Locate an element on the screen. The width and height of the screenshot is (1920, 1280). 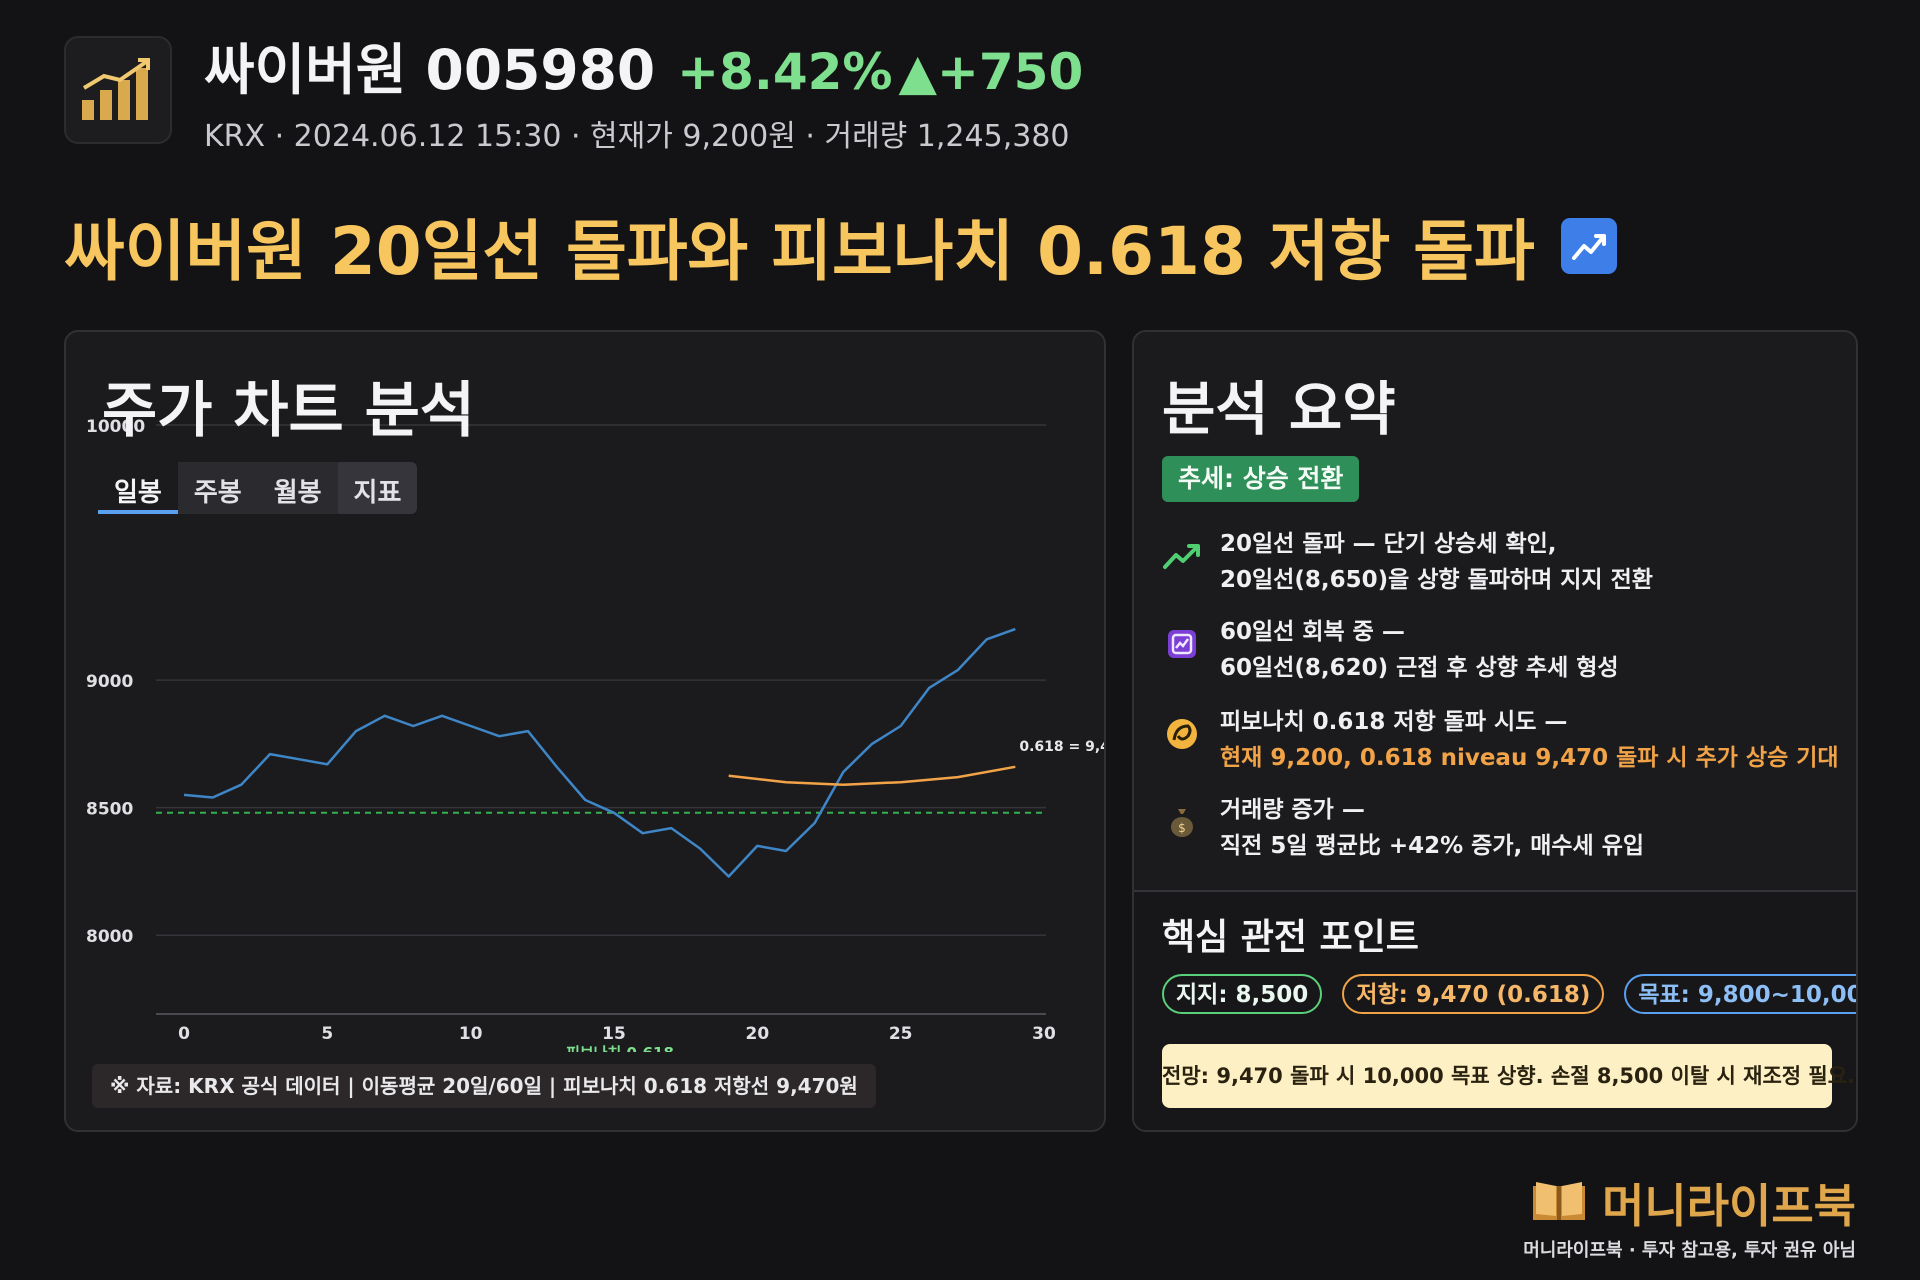
brand: 머니라이프북 is located at coordinates (1693, 1203).